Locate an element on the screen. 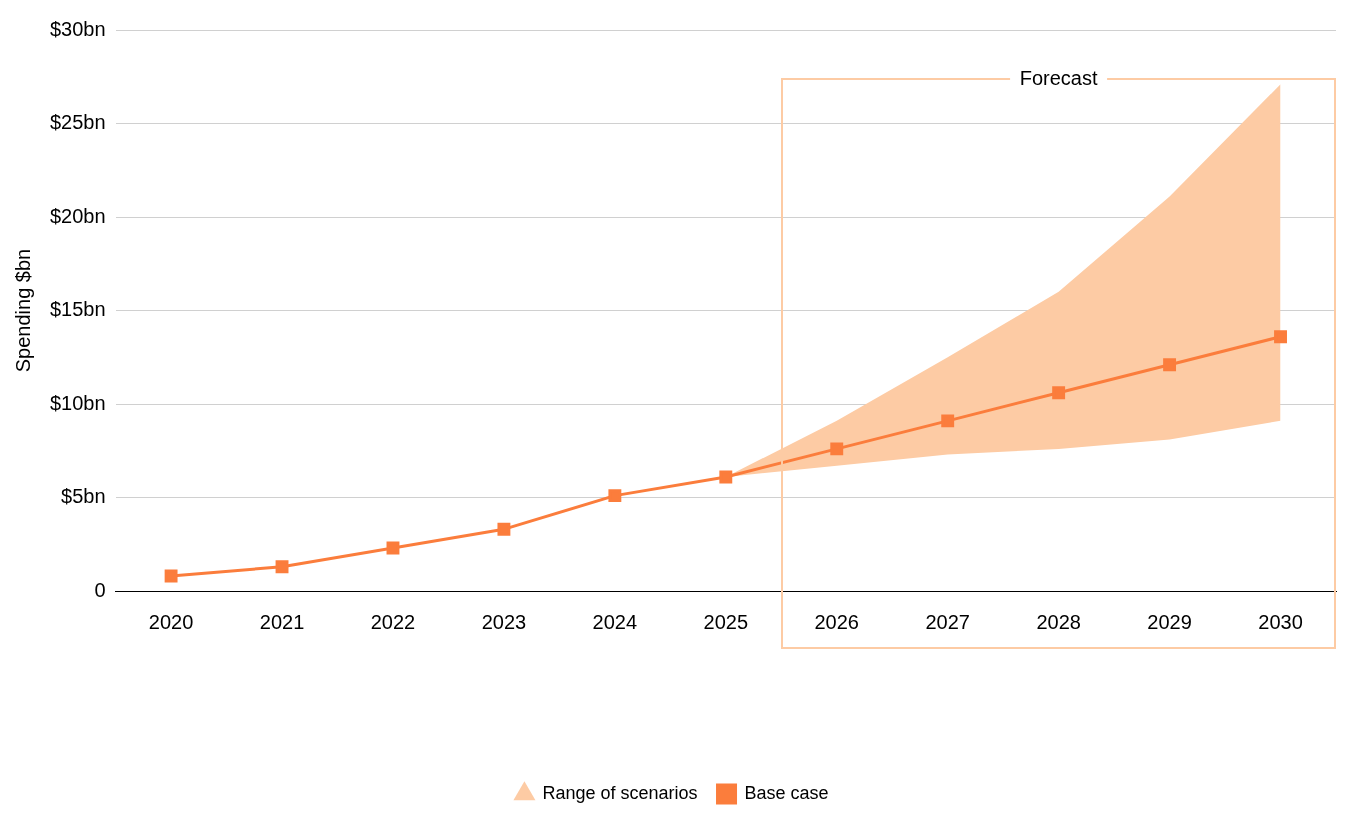  y-tick-label: $25bn is located at coordinates (77, 122).